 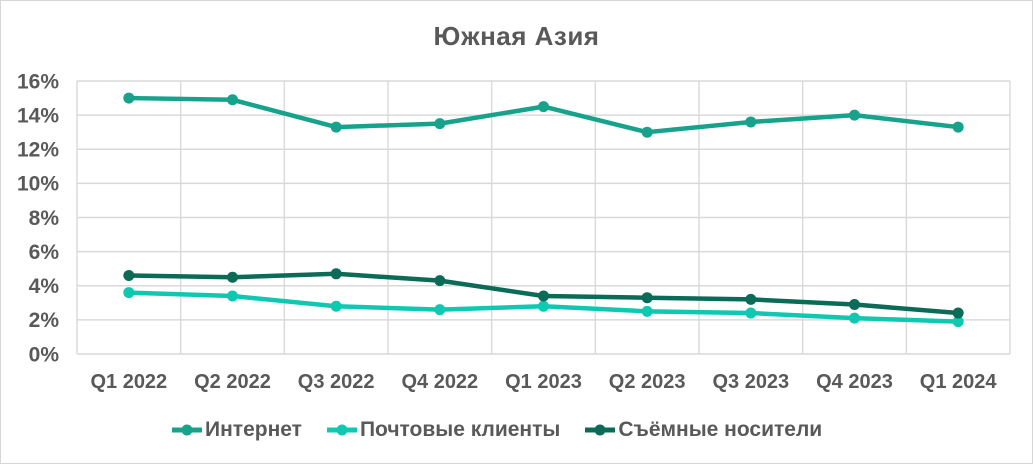 I want to click on y-tick-label: 4%, so click(x=44, y=286).